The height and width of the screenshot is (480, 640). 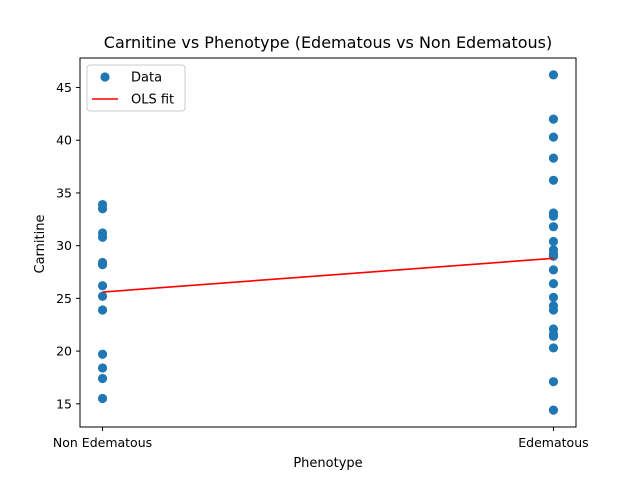 I want to click on y-tick-label: 35, so click(x=64, y=192).